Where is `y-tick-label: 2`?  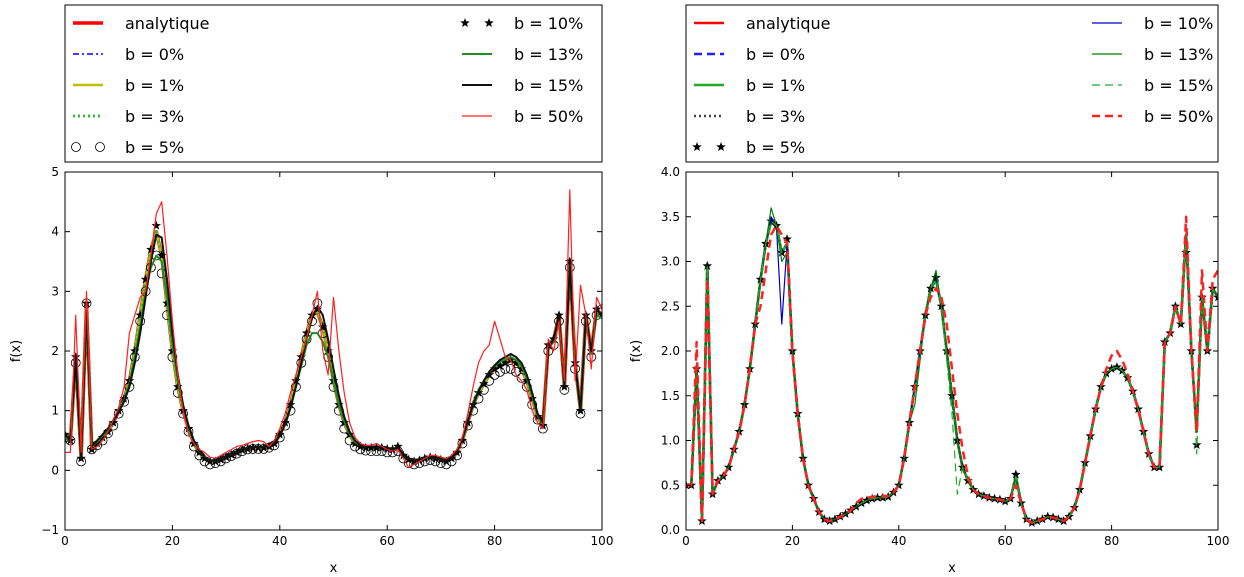 y-tick-label: 2 is located at coordinates (55, 351).